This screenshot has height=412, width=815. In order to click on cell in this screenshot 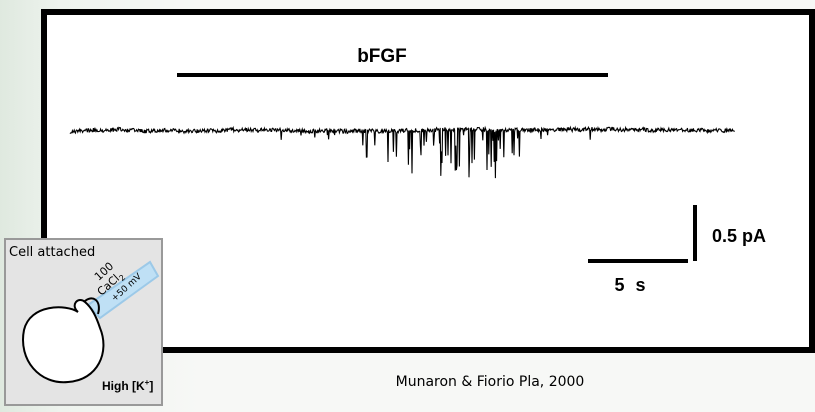, I will do `click(63, 341)`.